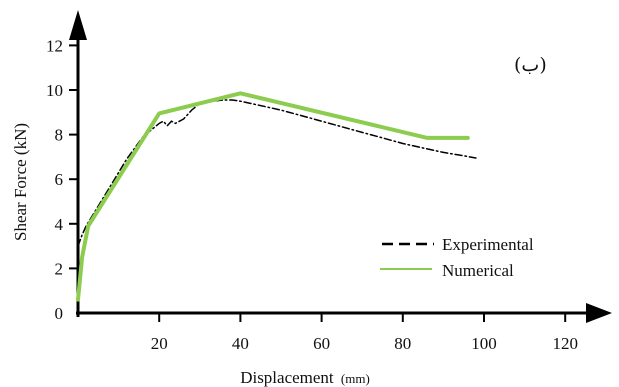 The height and width of the screenshot is (387, 619). I want to click on legend: Experimental Numerical, so click(457, 257).